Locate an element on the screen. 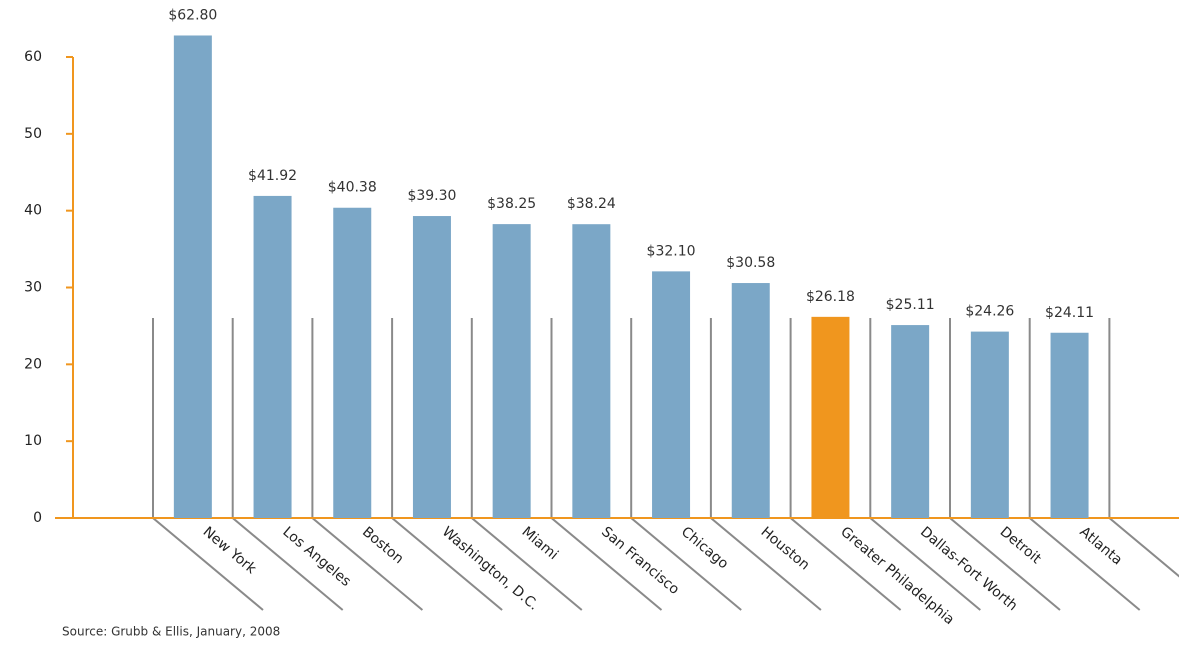 The height and width of the screenshot is (650, 1179). x-tick-label: Miami is located at coordinates (540, 543).